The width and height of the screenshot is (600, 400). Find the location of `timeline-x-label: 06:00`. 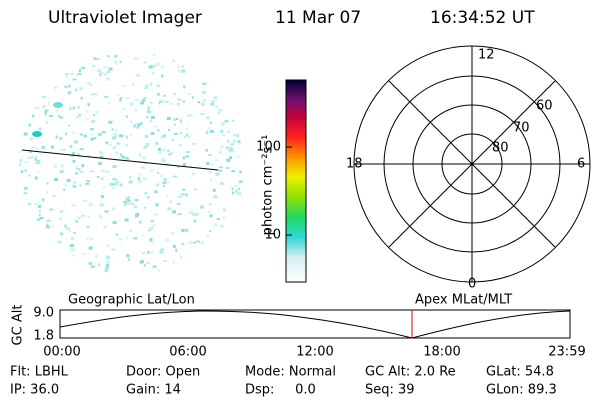

timeline-x-label: 06:00 is located at coordinates (187, 352).